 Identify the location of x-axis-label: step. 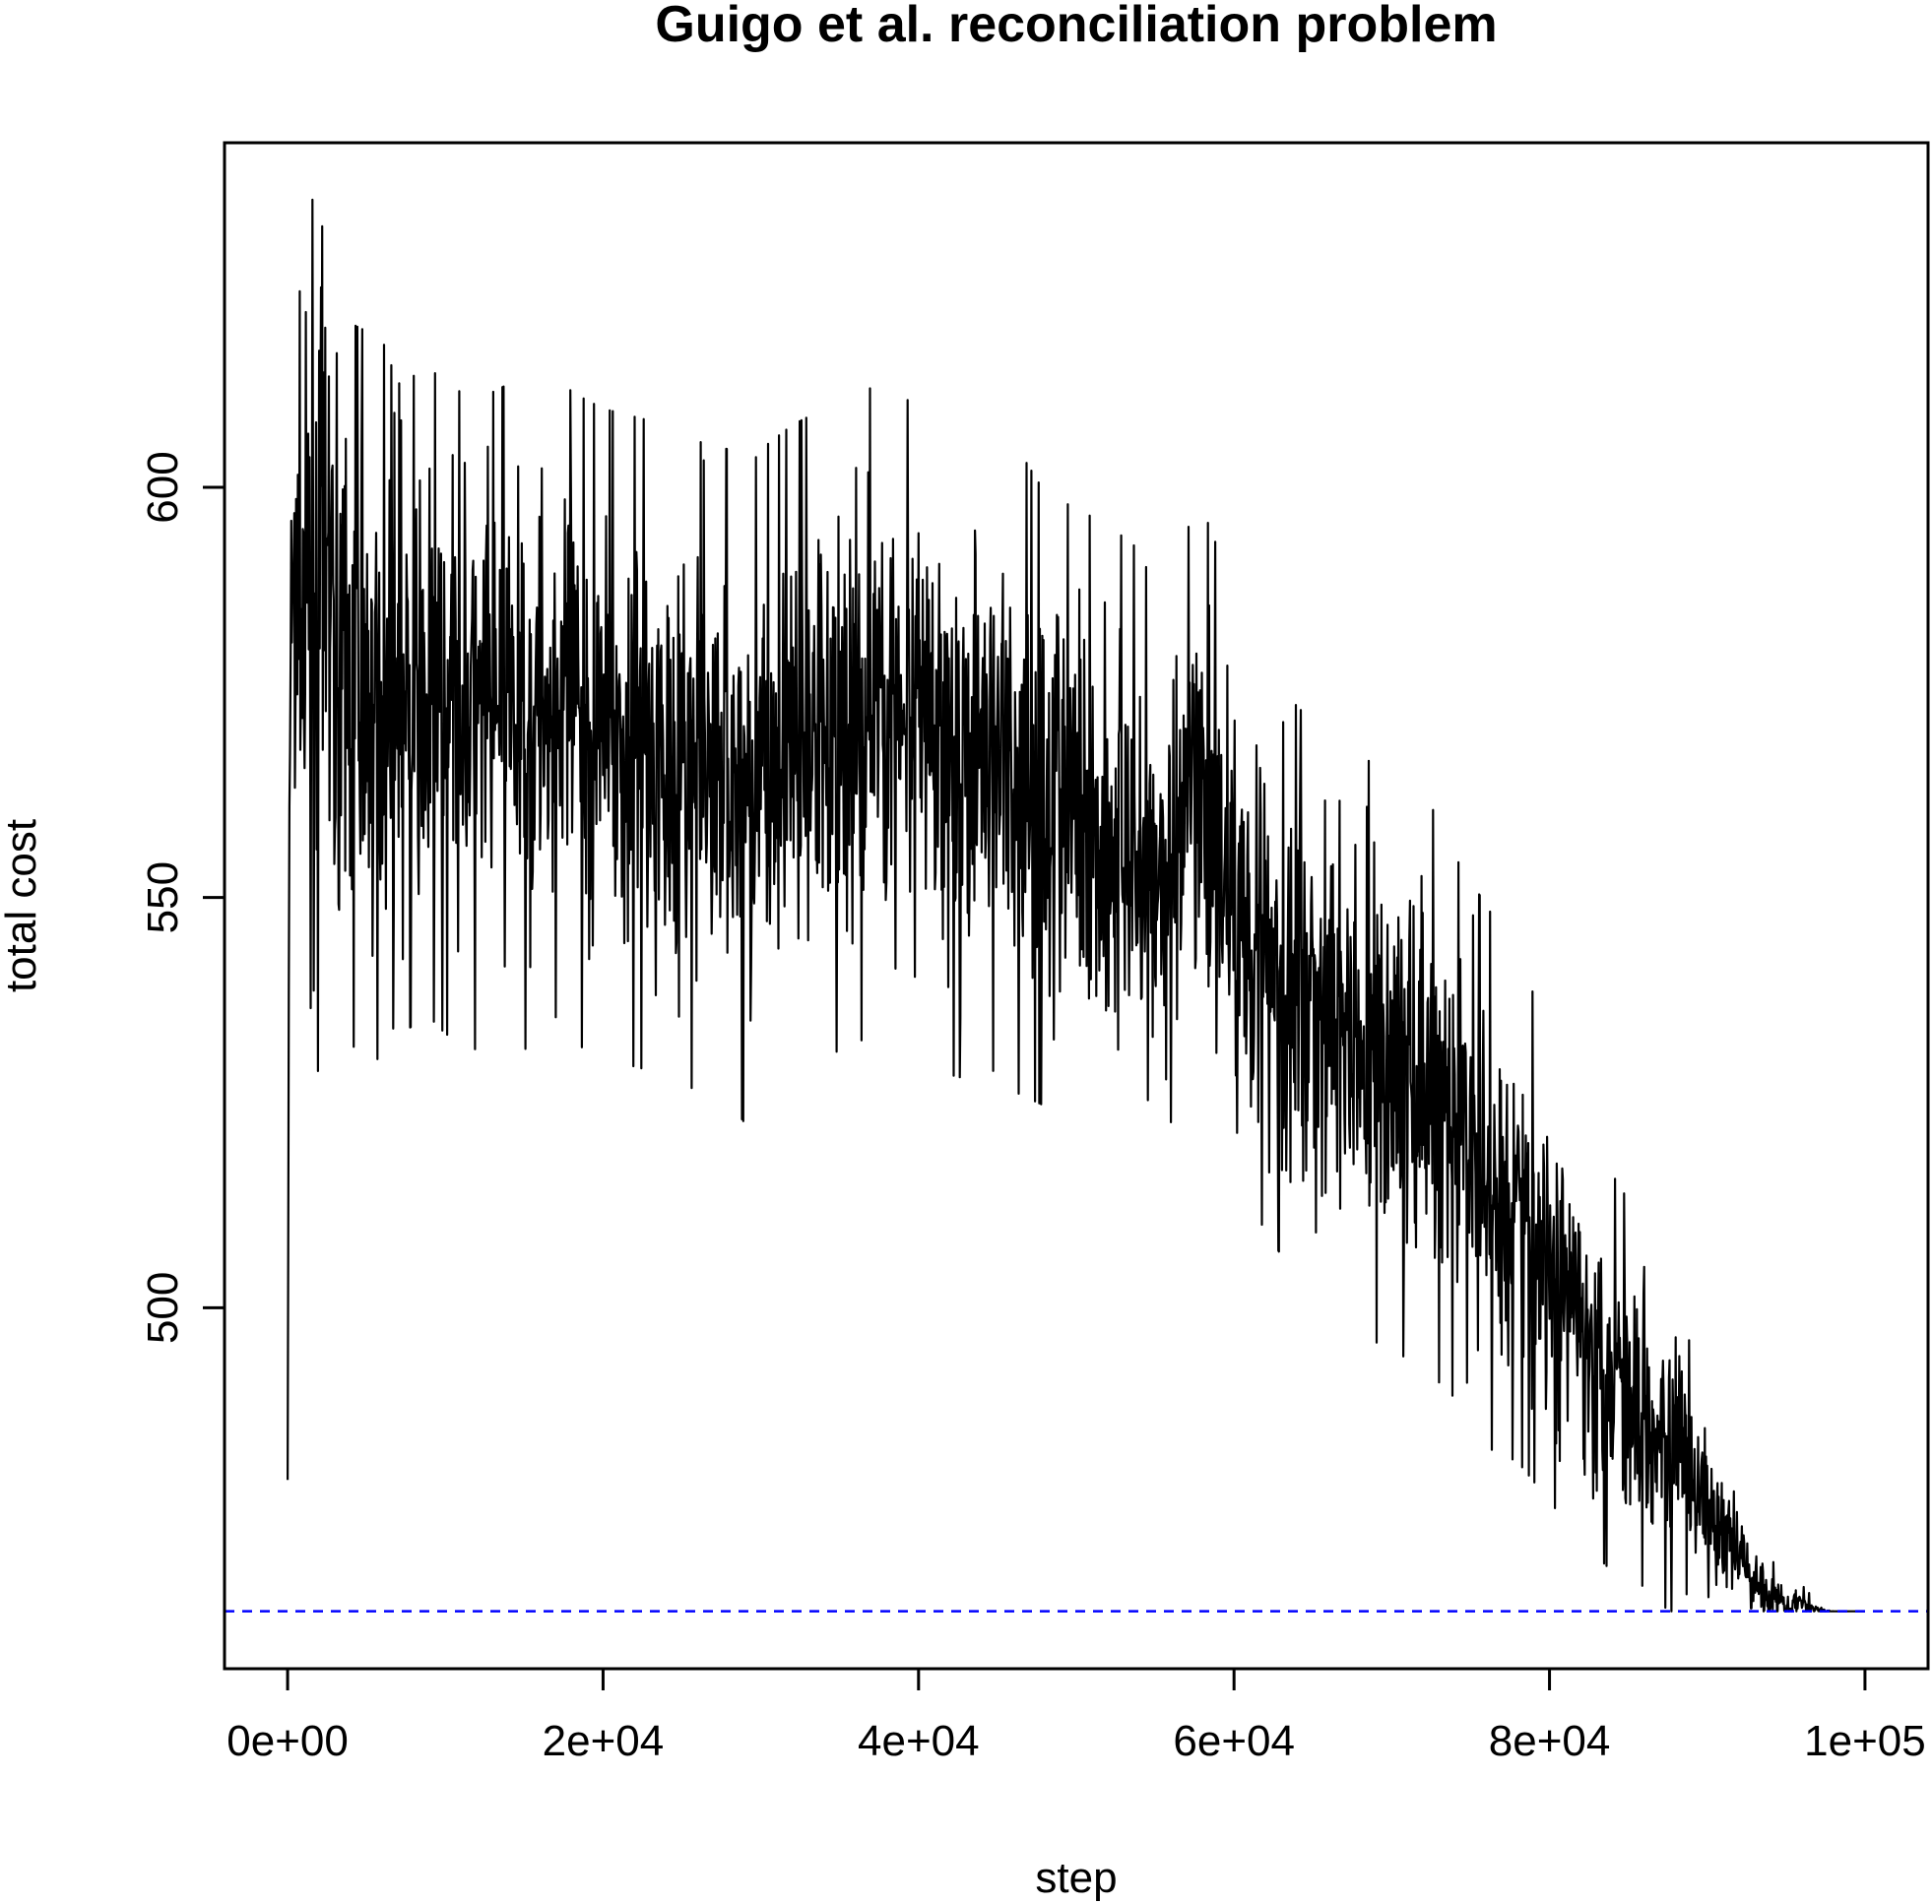
(1076, 1878).